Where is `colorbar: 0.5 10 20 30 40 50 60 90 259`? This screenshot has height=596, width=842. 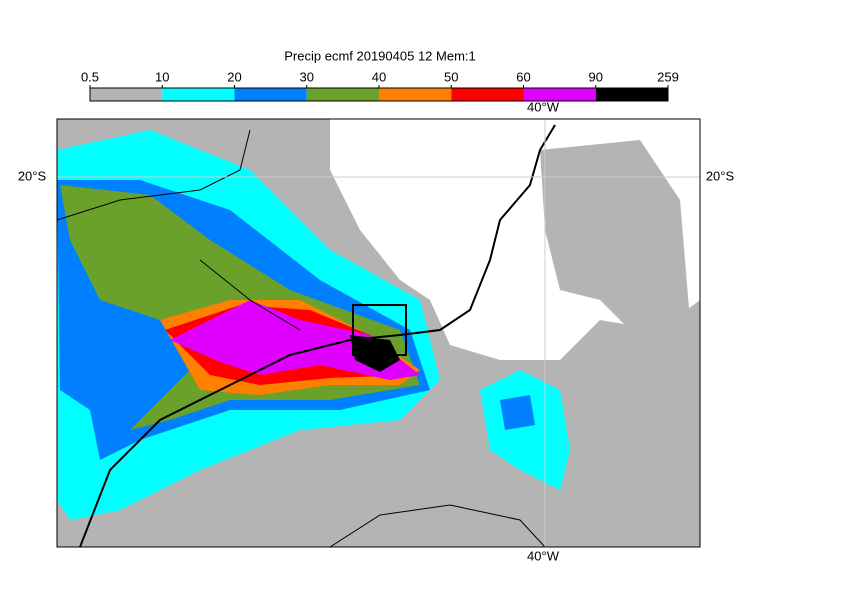 colorbar: 0.5 10 20 30 40 50 60 90 259 is located at coordinates (380, 85).